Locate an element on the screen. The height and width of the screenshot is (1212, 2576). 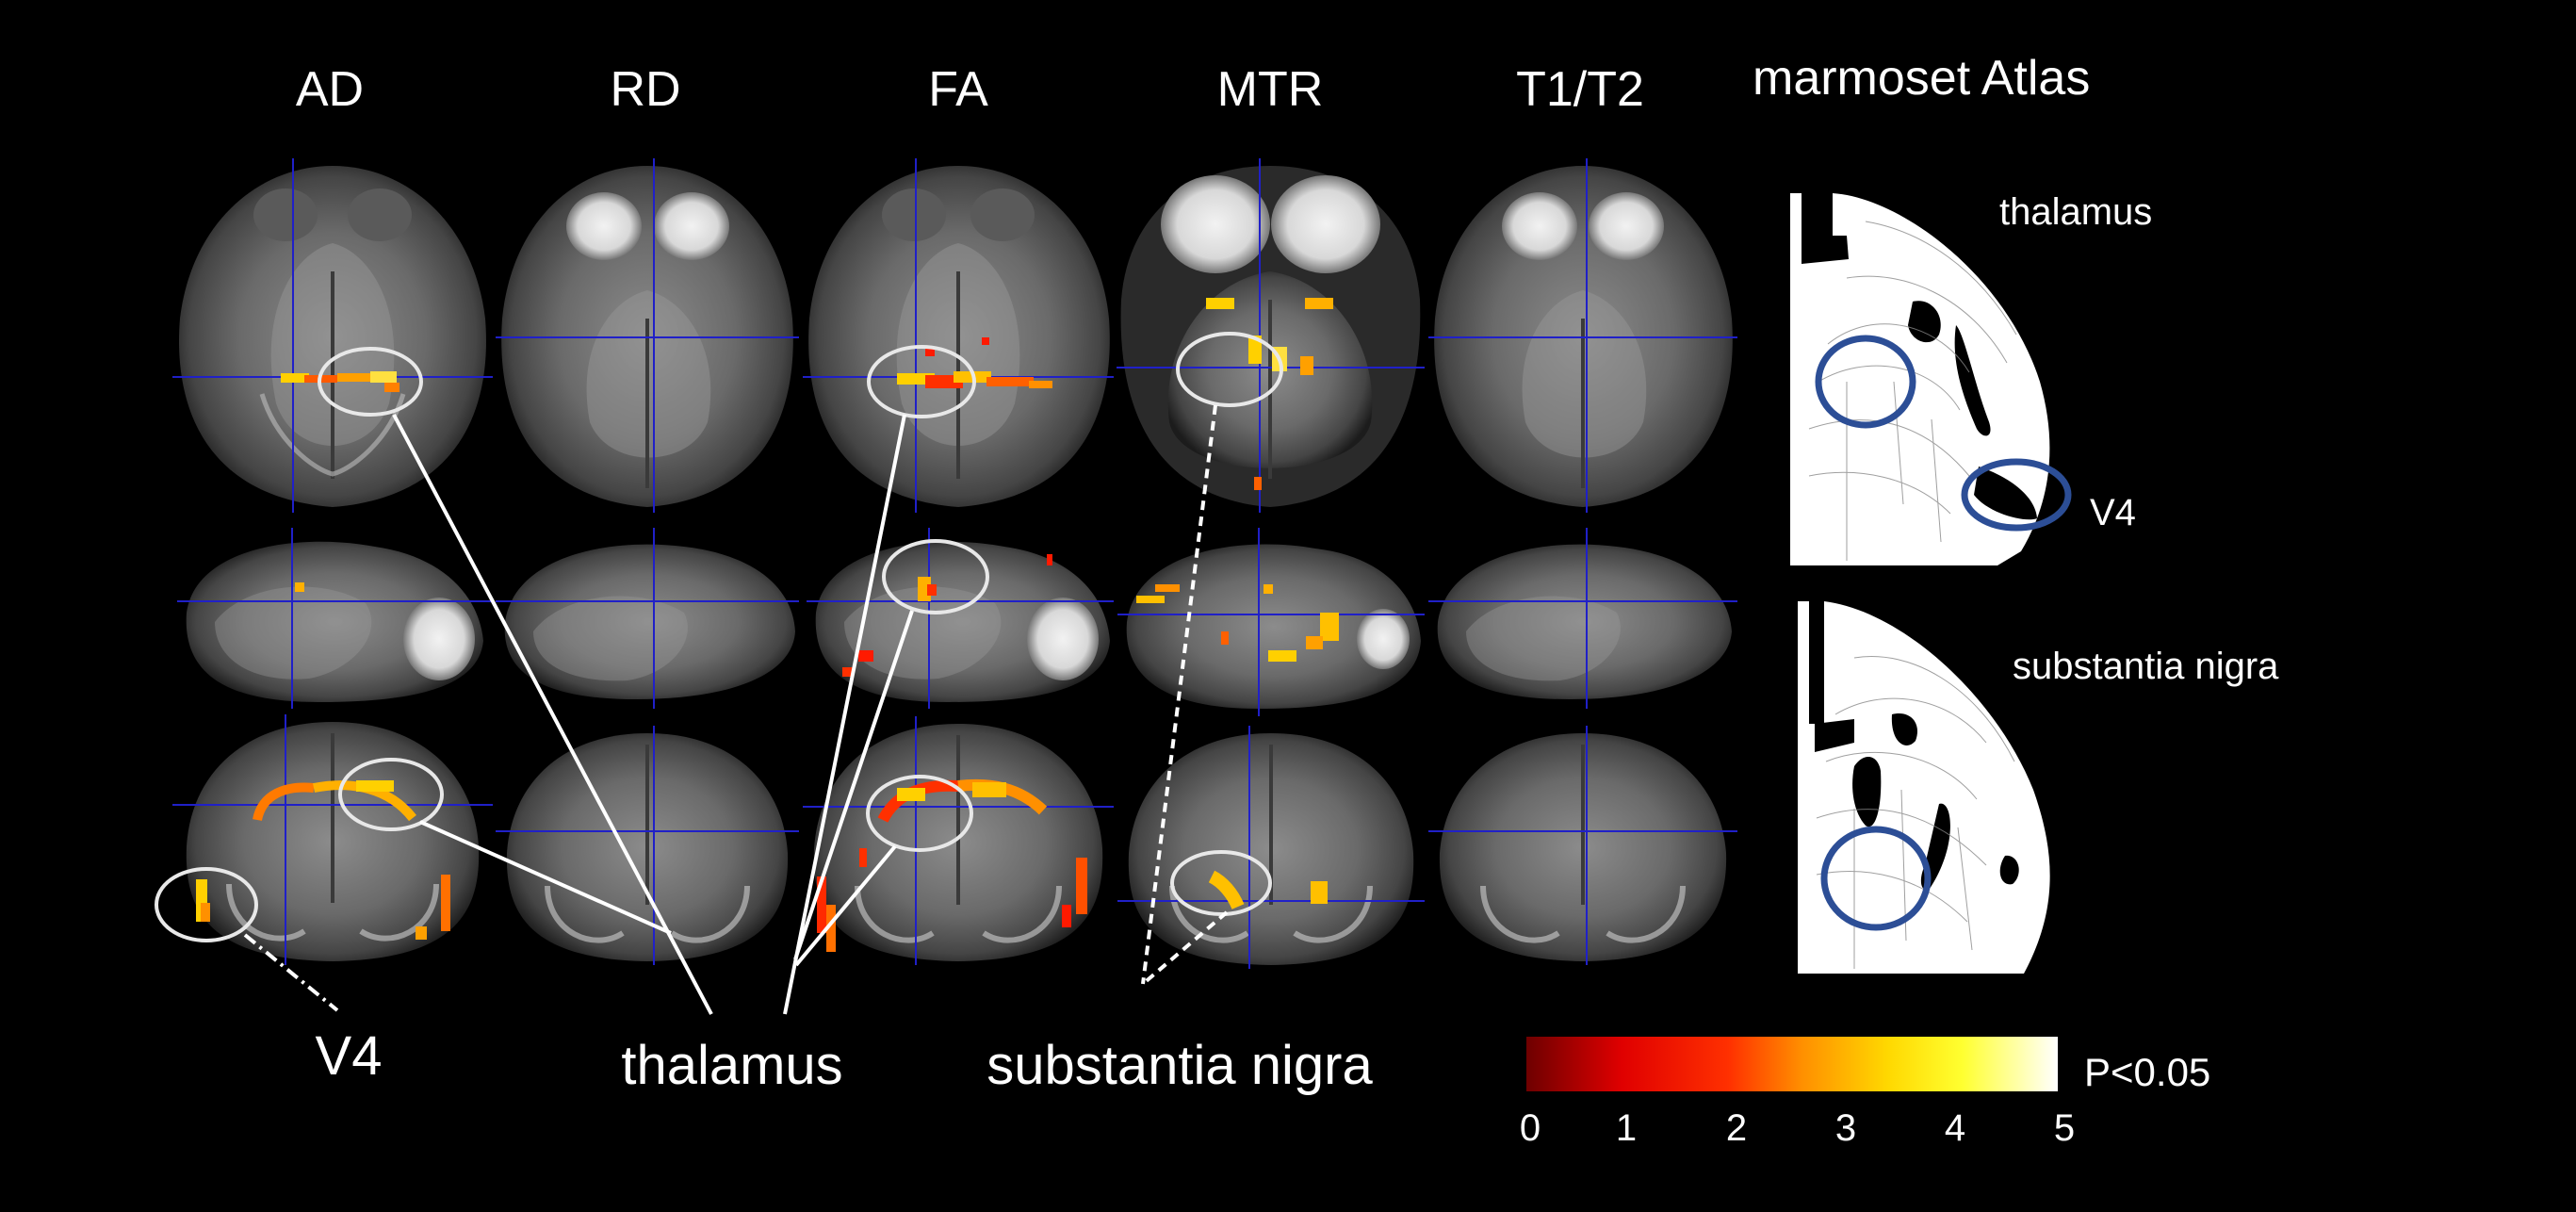
colorbar-tick: 2 is located at coordinates (1736, 1128).